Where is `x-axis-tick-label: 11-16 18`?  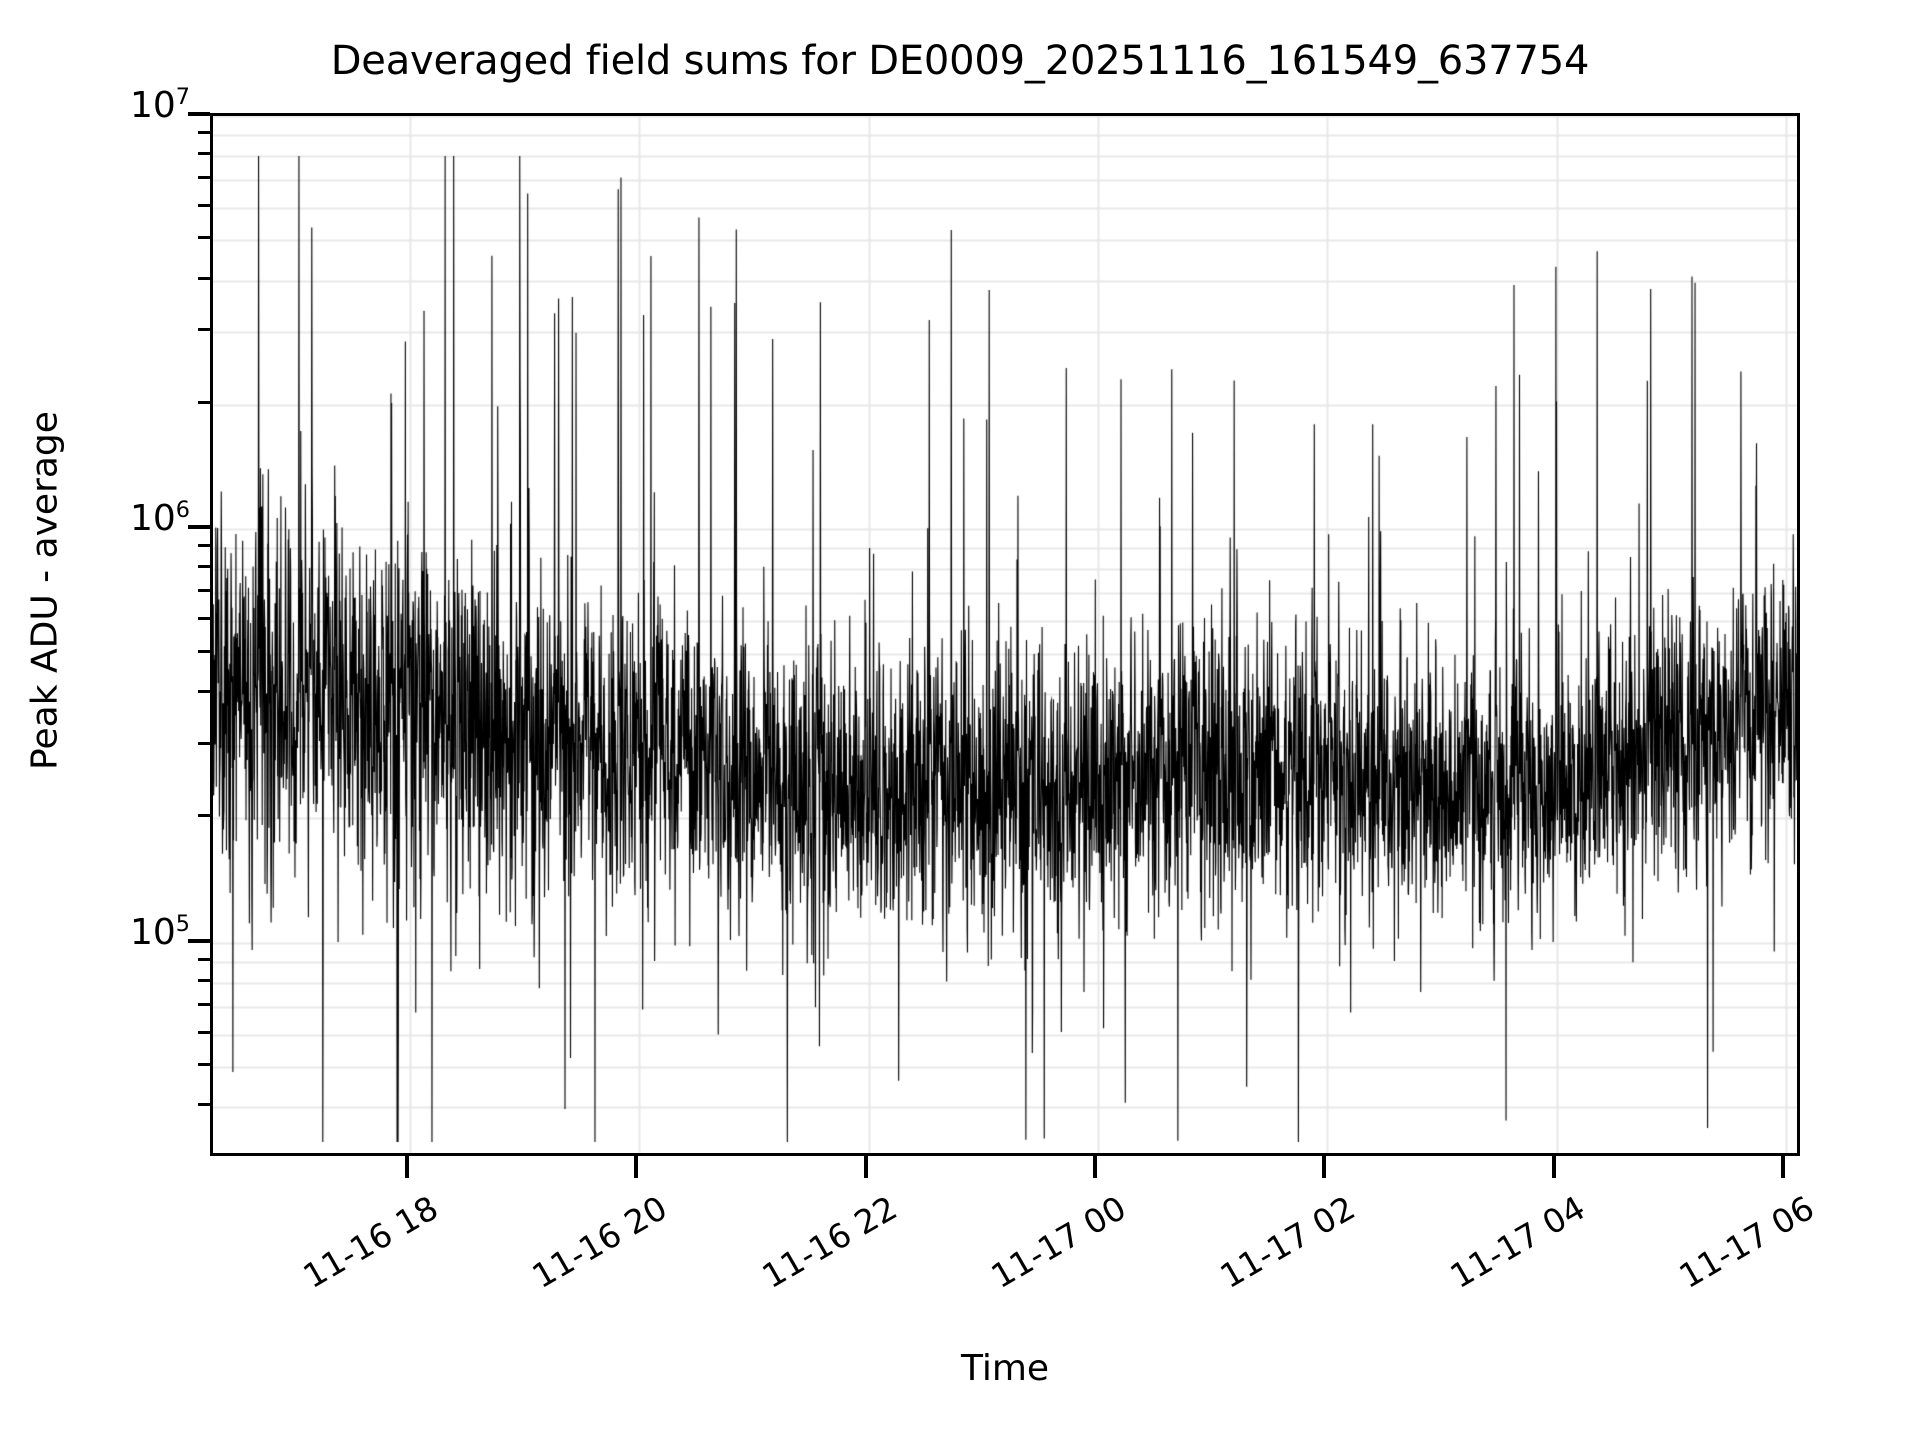
x-axis-tick-label: 11-16 18 is located at coordinates (370, 1242).